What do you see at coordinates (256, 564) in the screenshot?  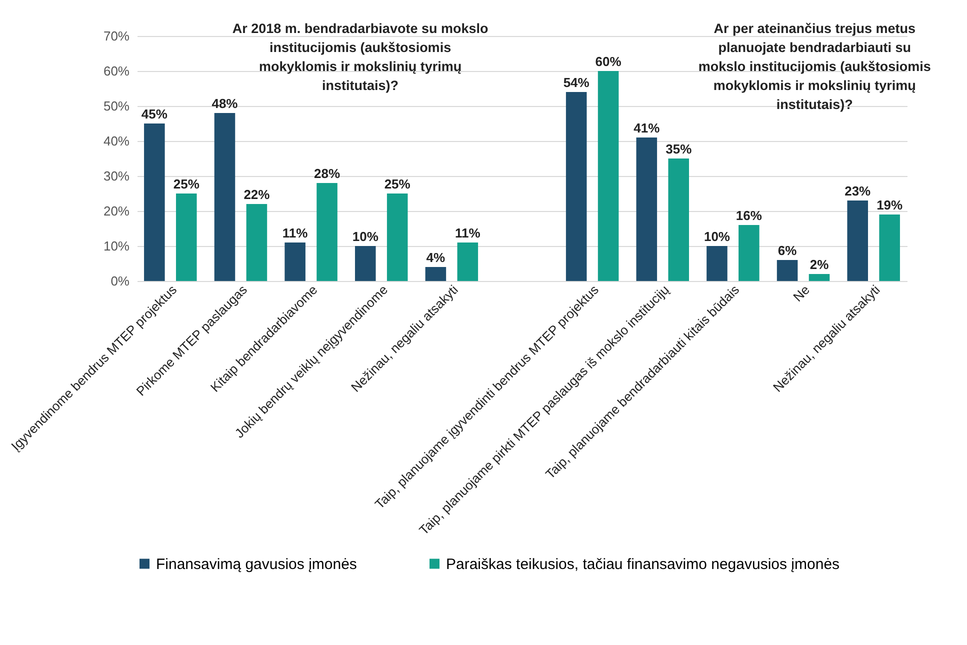 I see `legend-label: Finansavimą gavusios įmonės` at bounding box center [256, 564].